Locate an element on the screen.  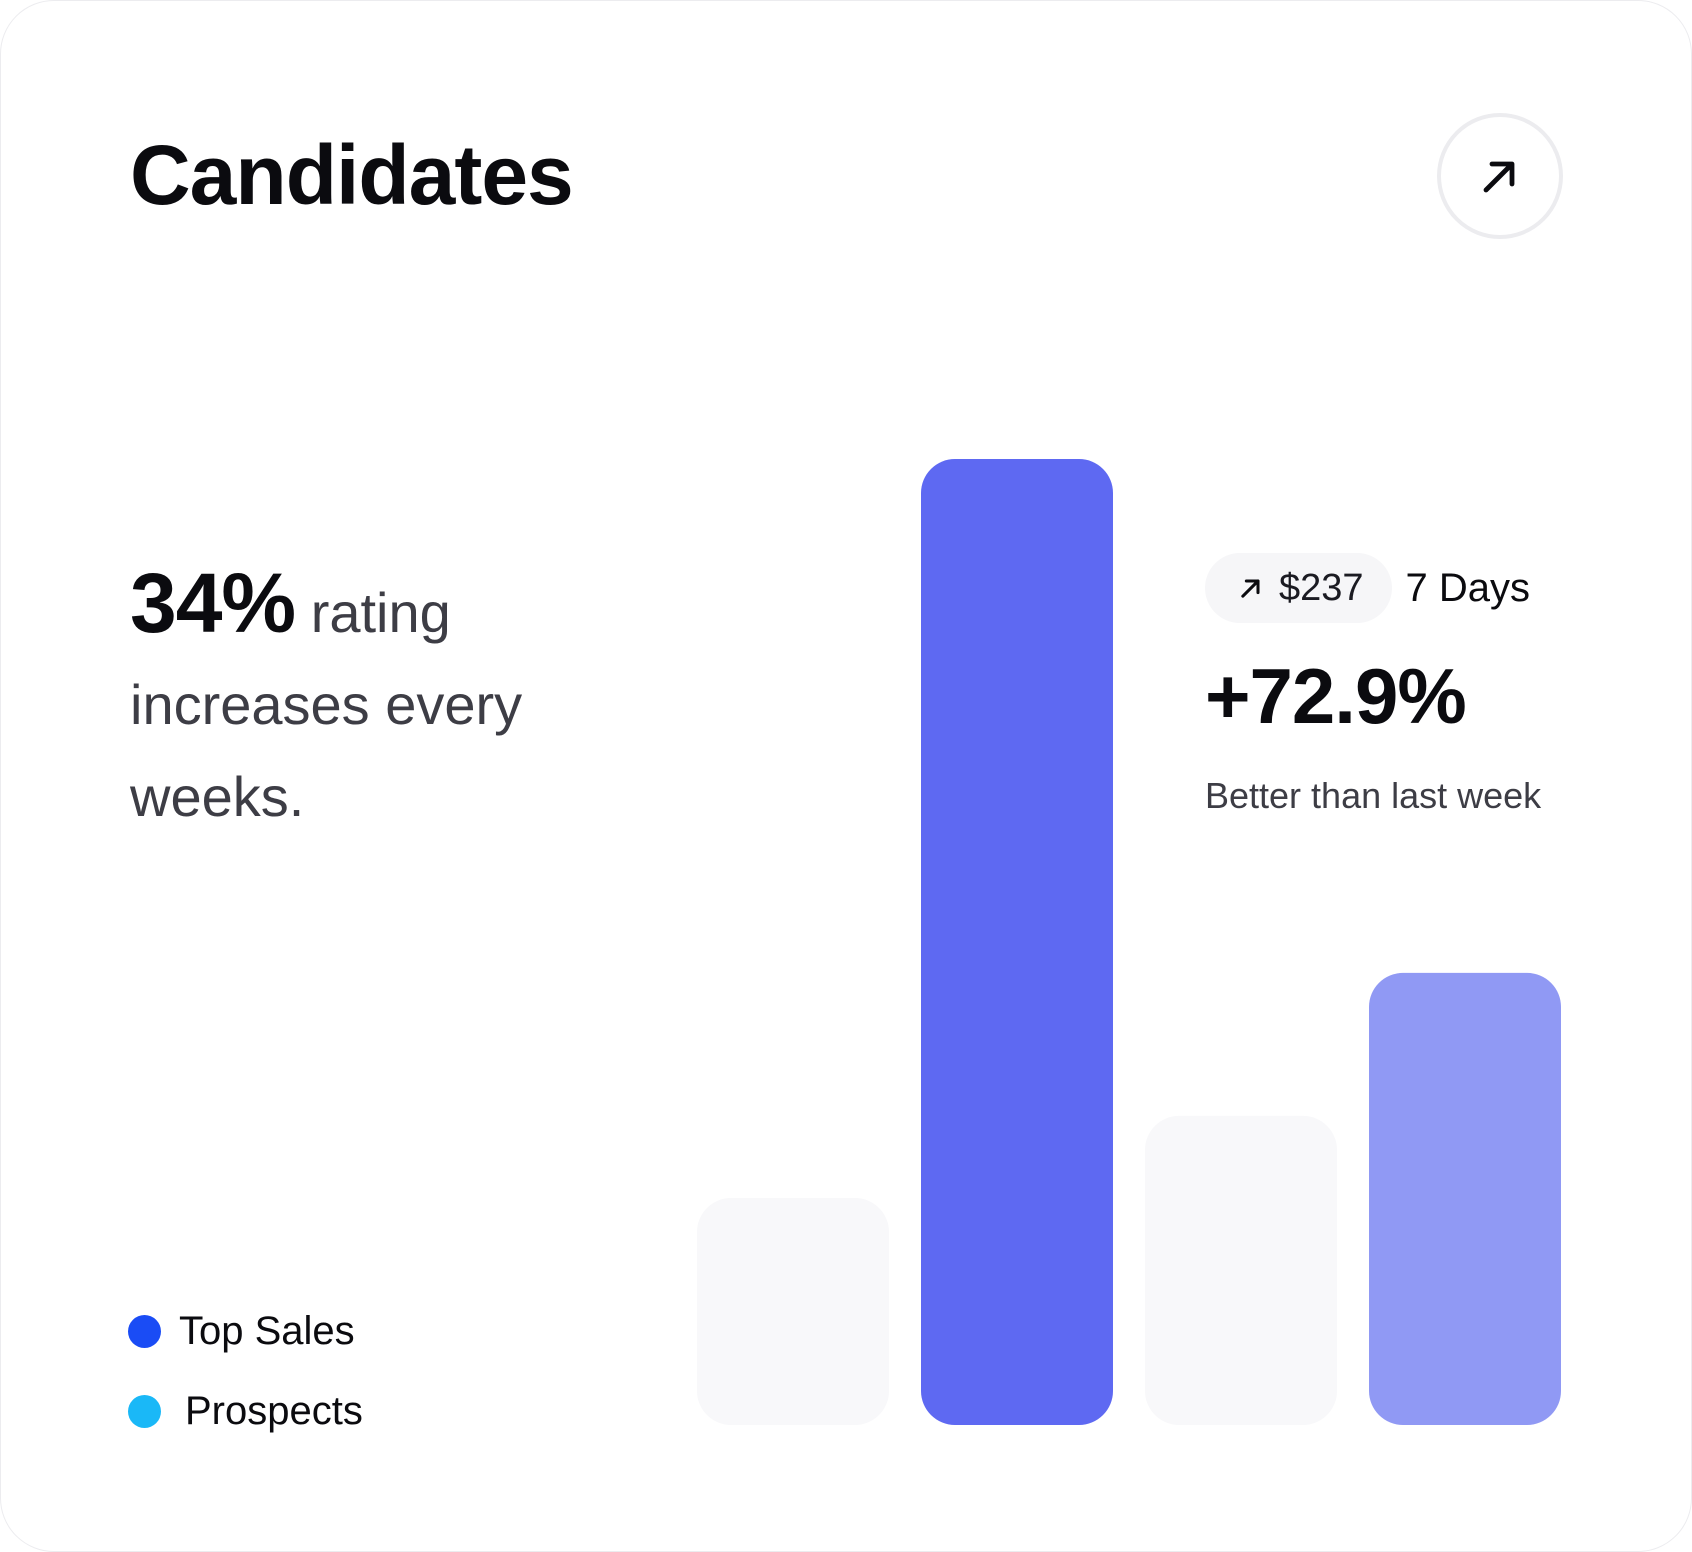
rating-word: rating is located at coordinates (380, 612).